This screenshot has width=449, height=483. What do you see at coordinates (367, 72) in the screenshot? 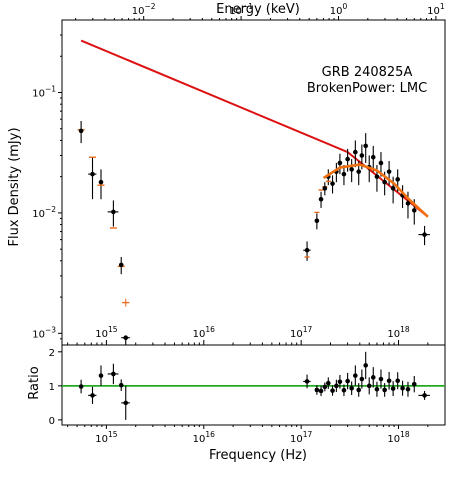
I see `annotation-source: GRB 240825A` at bounding box center [367, 72].